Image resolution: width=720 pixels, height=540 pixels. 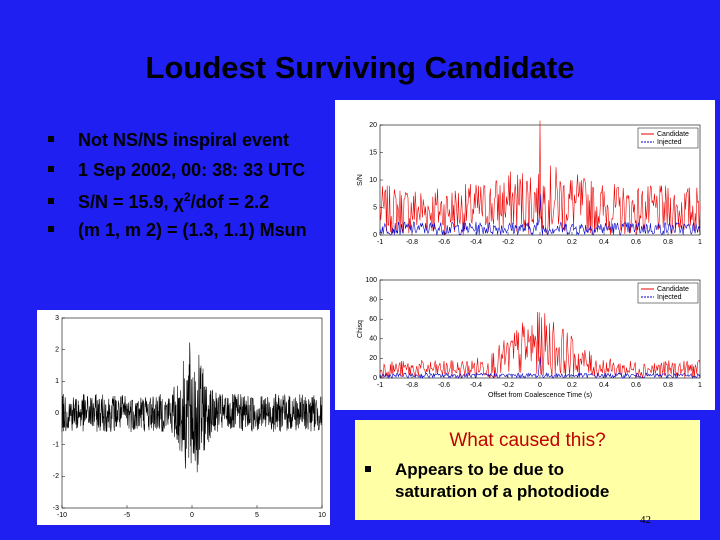 What do you see at coordinates (57, 318) in the screenshot?
I see `y-tick-label: 3` at bounding box center [57, 318].